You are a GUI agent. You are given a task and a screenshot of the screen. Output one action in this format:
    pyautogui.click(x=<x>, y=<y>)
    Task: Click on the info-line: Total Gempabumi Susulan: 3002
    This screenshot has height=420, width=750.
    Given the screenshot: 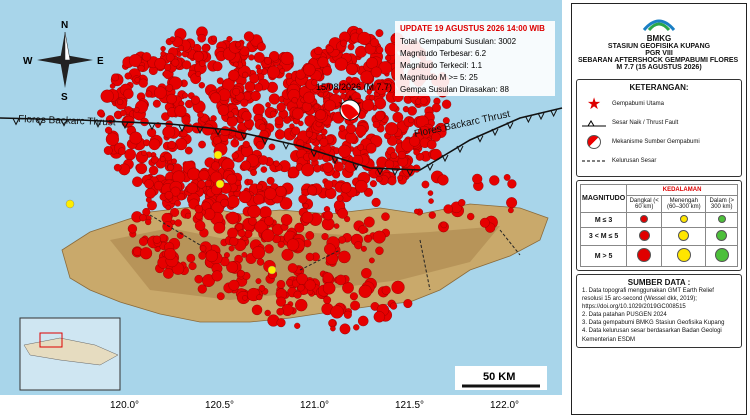 What is the action you would take?
    pyautogui.click(x=458, y=41)
    